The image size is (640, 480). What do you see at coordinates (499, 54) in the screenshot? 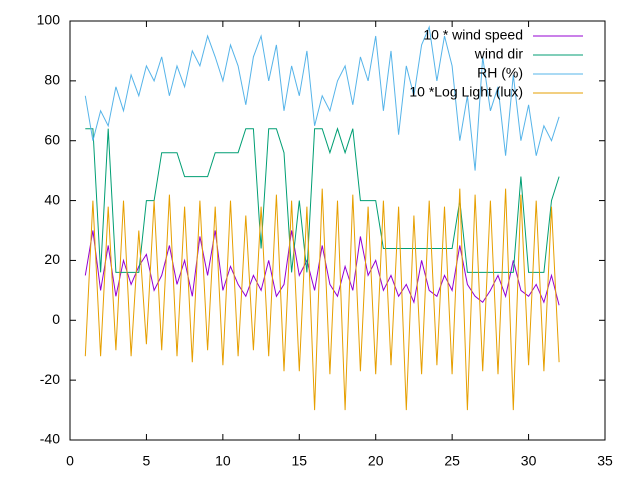
I see `legend-label: wind dir` at bounding box center [499, 54].